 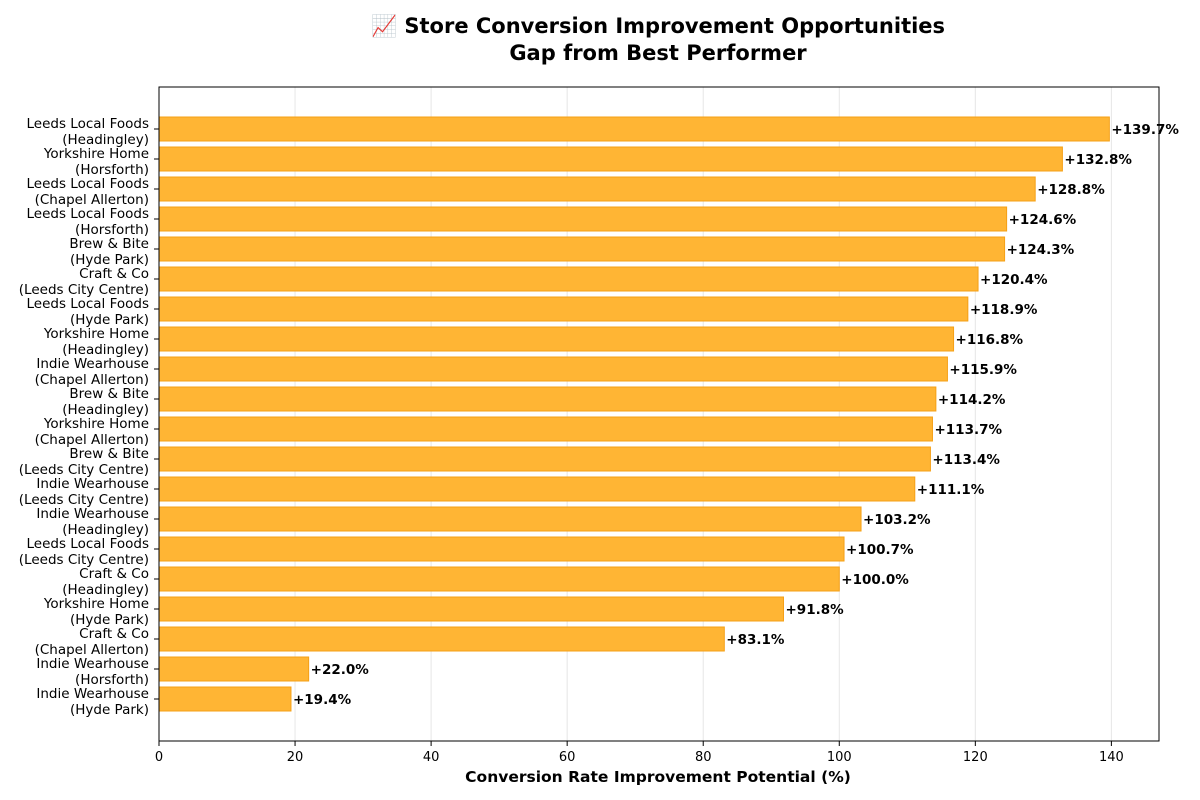 What do you see at coordinates (1041, 250) in the screenshot?
I see `data-label: +124.3%` at bounding box center [1041, 250].